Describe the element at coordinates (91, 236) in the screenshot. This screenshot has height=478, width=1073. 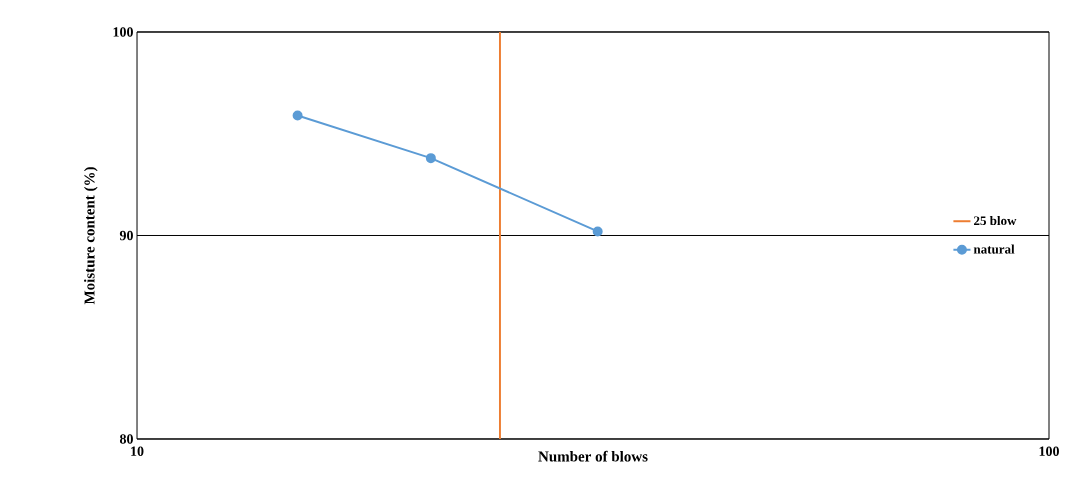
I see `y-axis-title: Moisture content (%)` at that location.